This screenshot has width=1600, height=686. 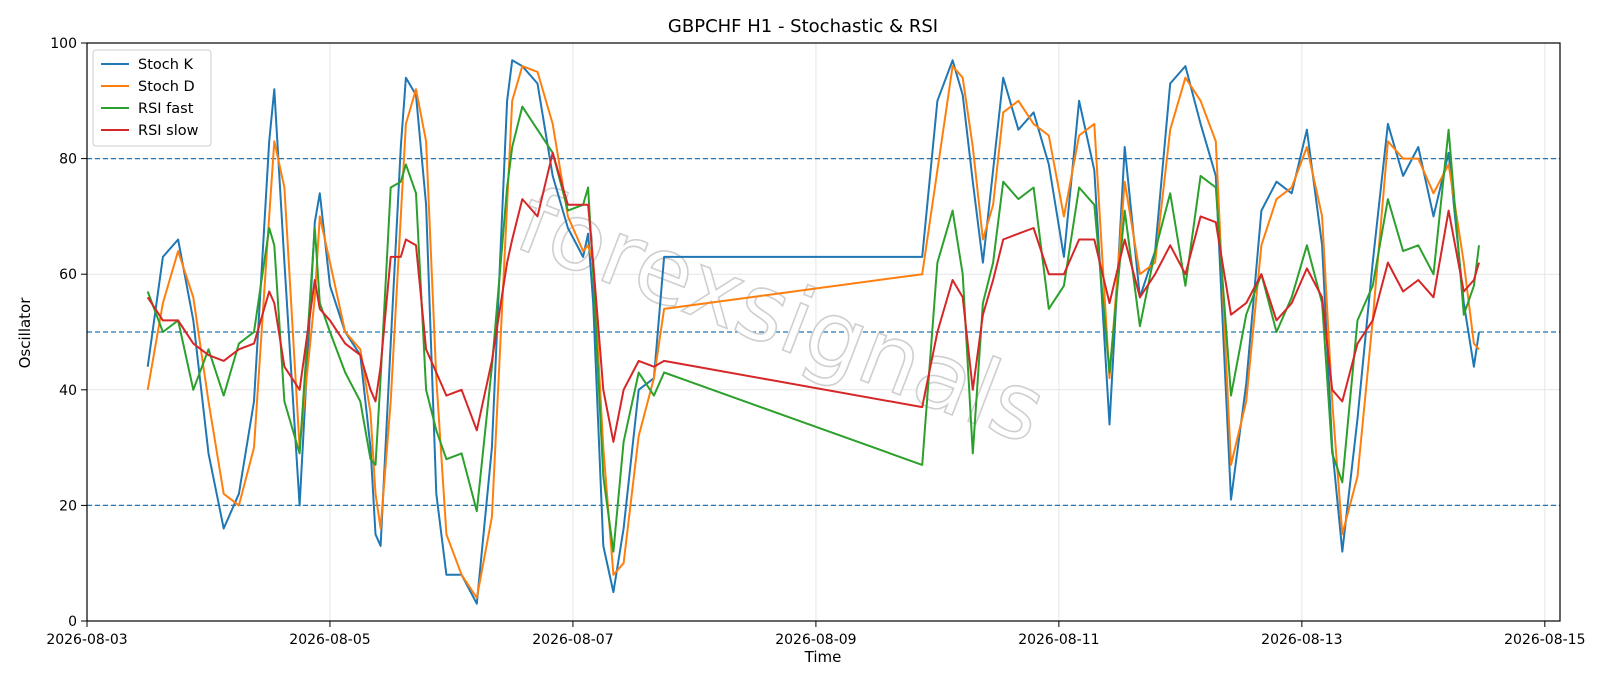 What do you see at coordinates (823, 657) in the screenshot?
I see `x-axis-title: Time` at bounding box center [823, 657].